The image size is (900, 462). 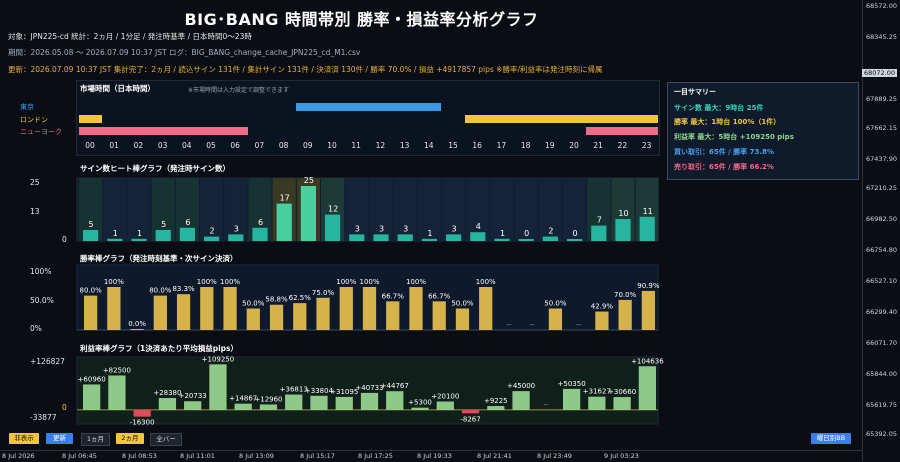 What do you see at coordinates (166, 439) in the screenshot?
I see `all-bars-button: 全バー` at bounding box center [166, 439].